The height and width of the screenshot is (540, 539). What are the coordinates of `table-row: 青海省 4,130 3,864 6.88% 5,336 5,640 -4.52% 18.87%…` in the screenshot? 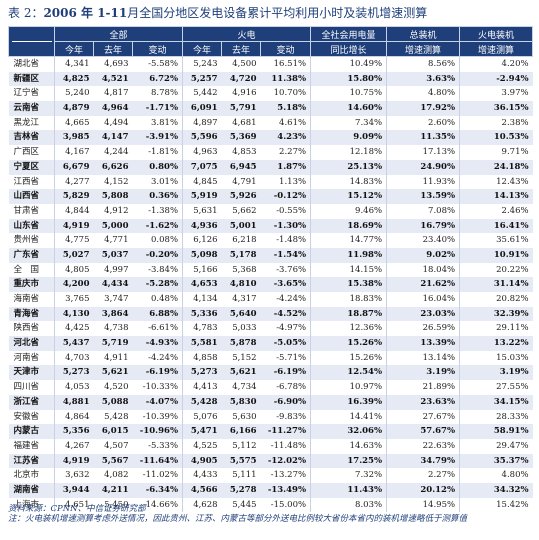 It's located at (270, 314).